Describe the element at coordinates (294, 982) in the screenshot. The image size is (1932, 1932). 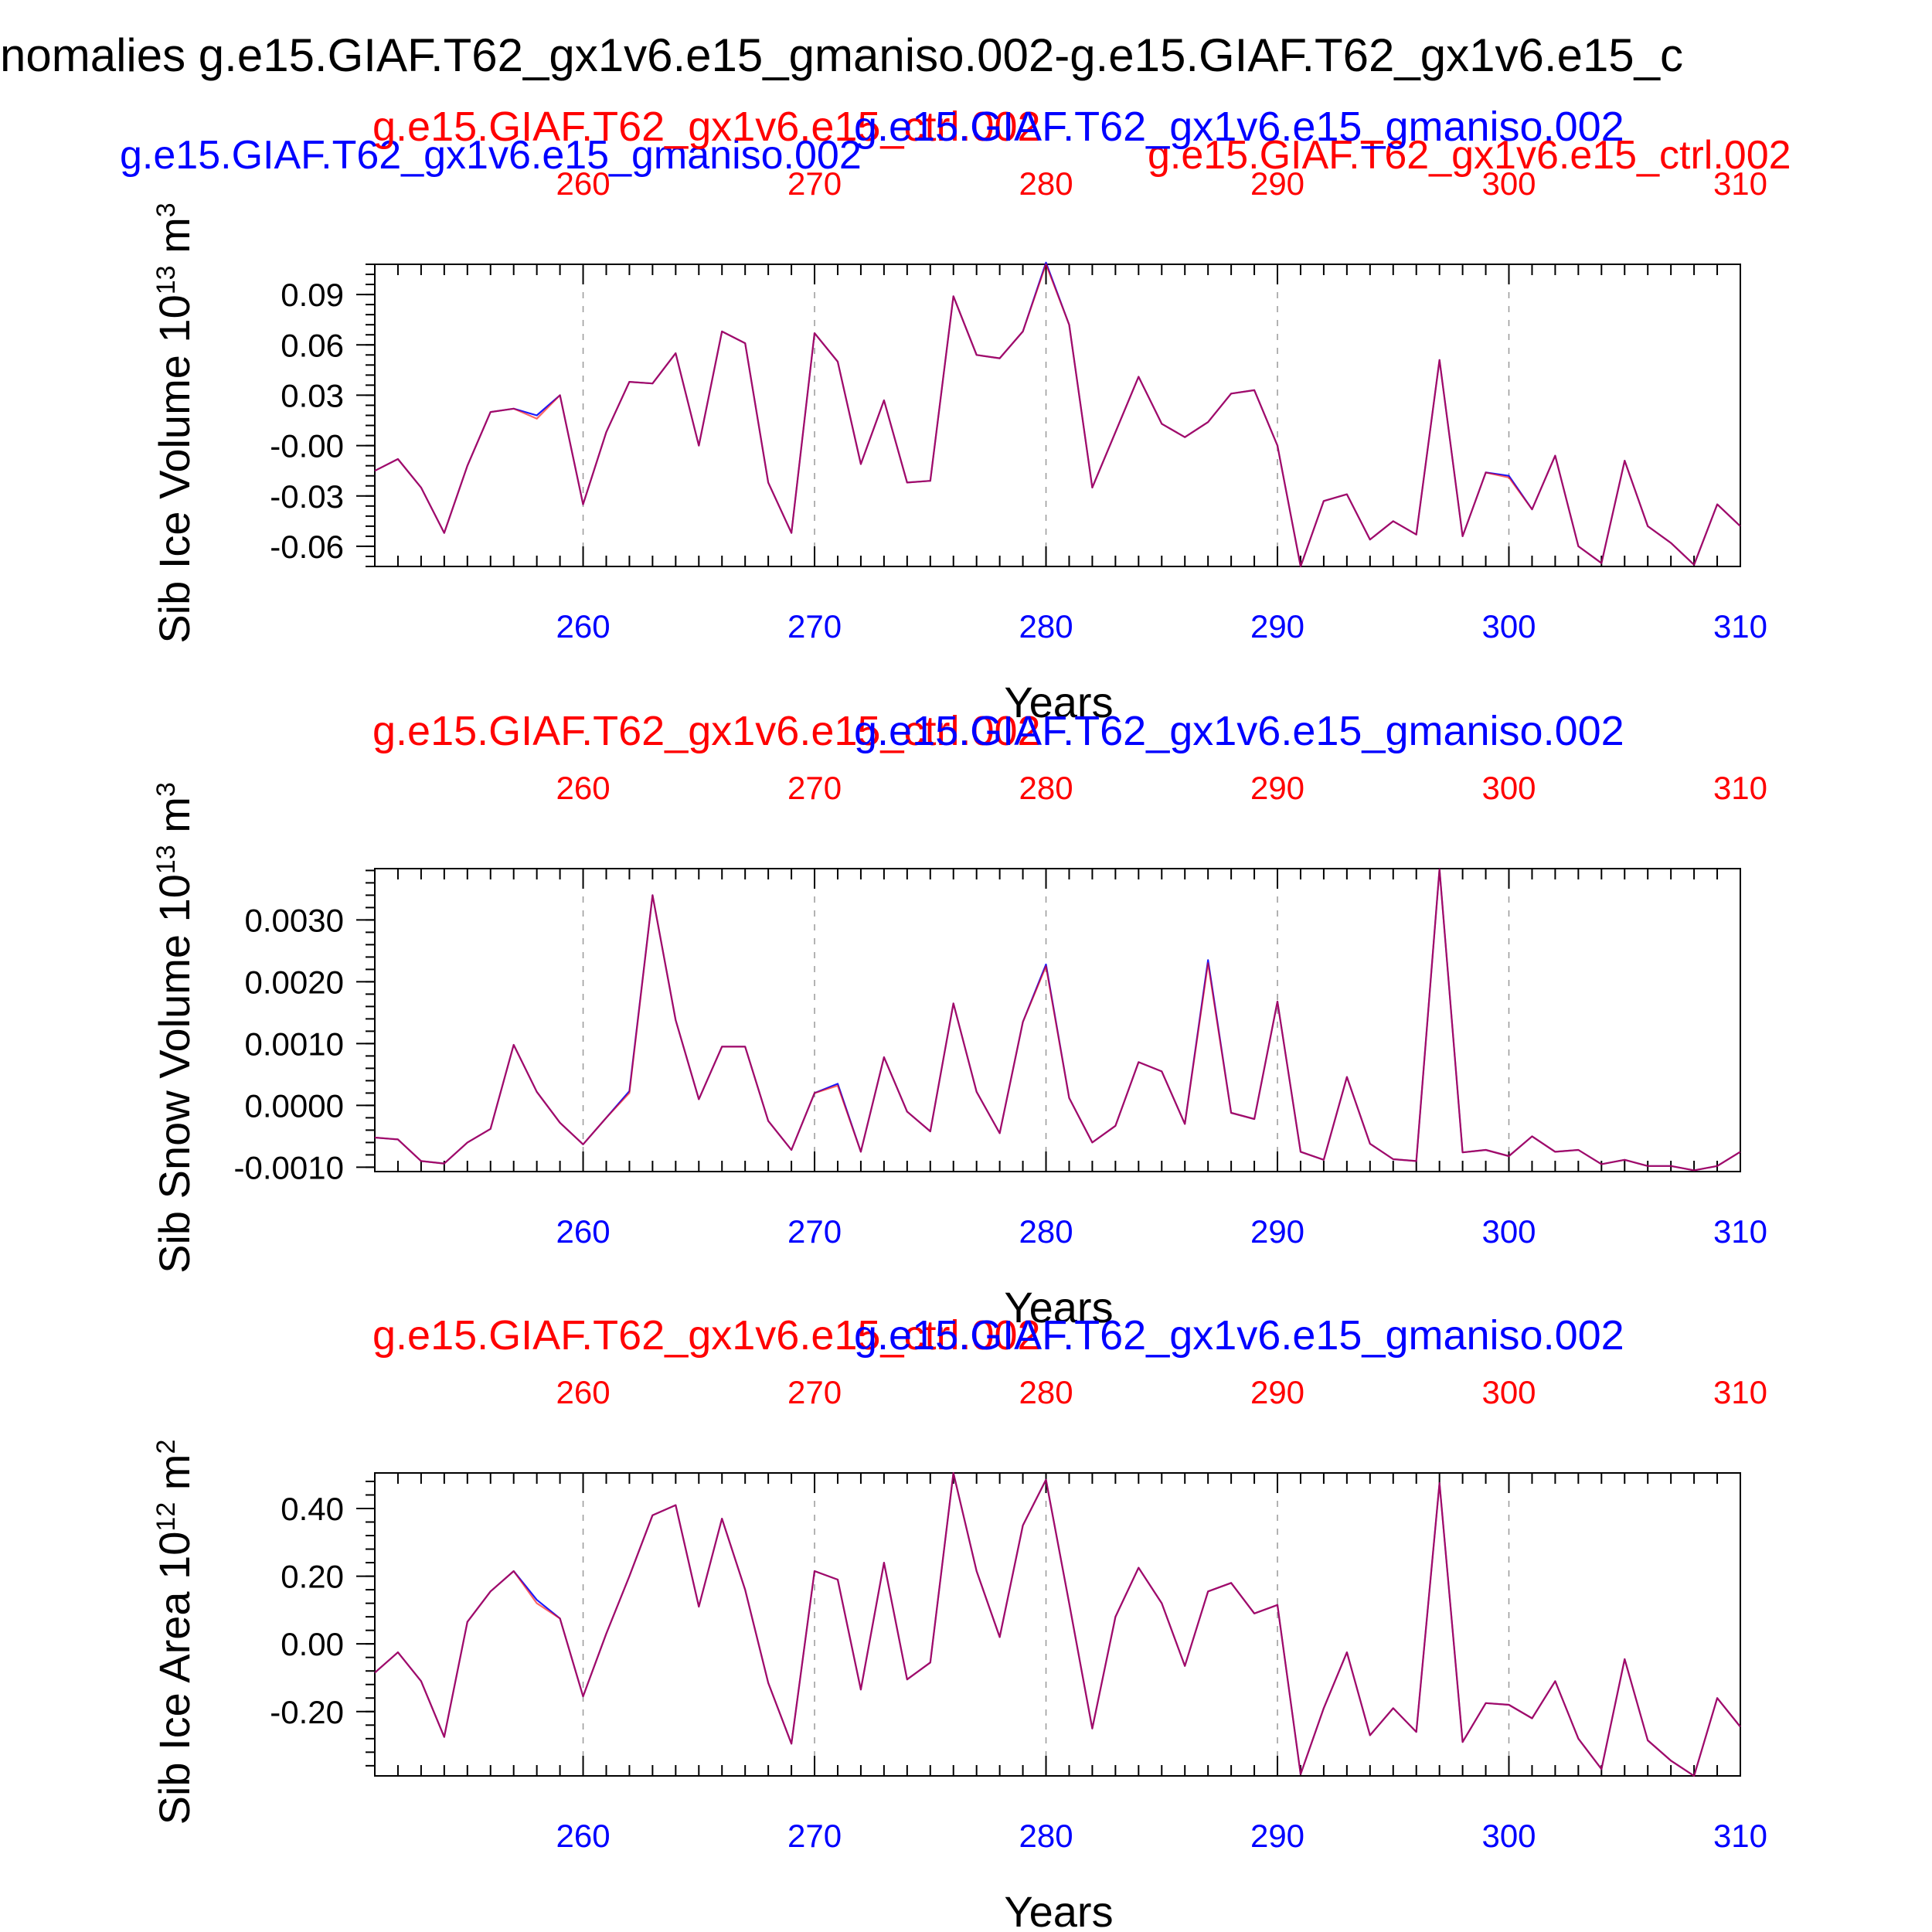
I see `y-tick-label: 0.0020` at that location.